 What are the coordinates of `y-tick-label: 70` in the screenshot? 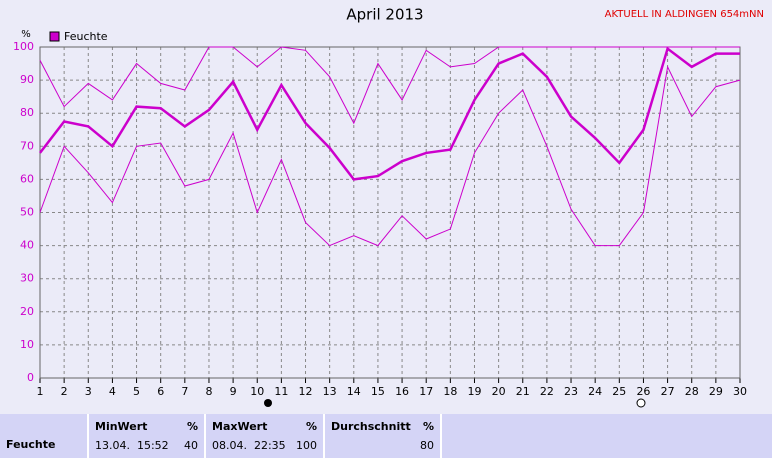 It's located at (27, 145).